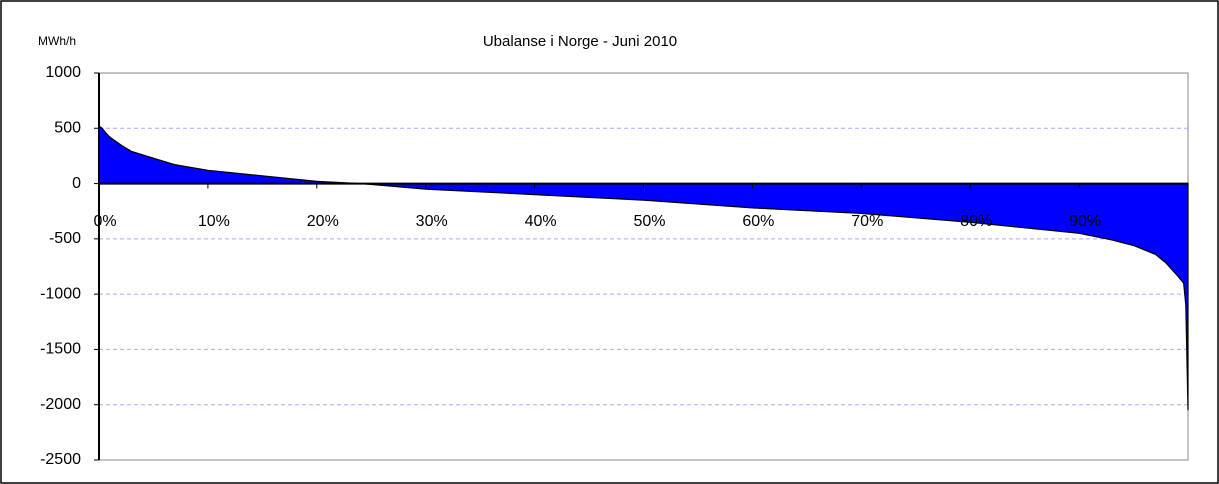 This screenshot has width=1219, height=484. Describe the element at coordinates (323, 221) in the screenshot. I see `x-tick-label: 20%` at that location.